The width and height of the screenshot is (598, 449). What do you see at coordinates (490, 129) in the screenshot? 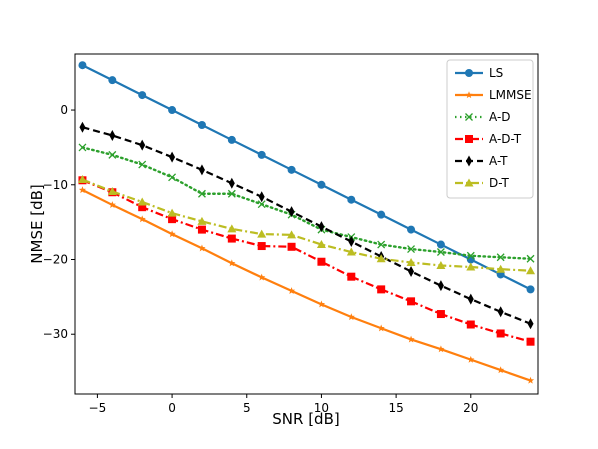
I see `legend: LS LMMSE A-D A-D-T A-T D-T` at bounding box center [490, 129].